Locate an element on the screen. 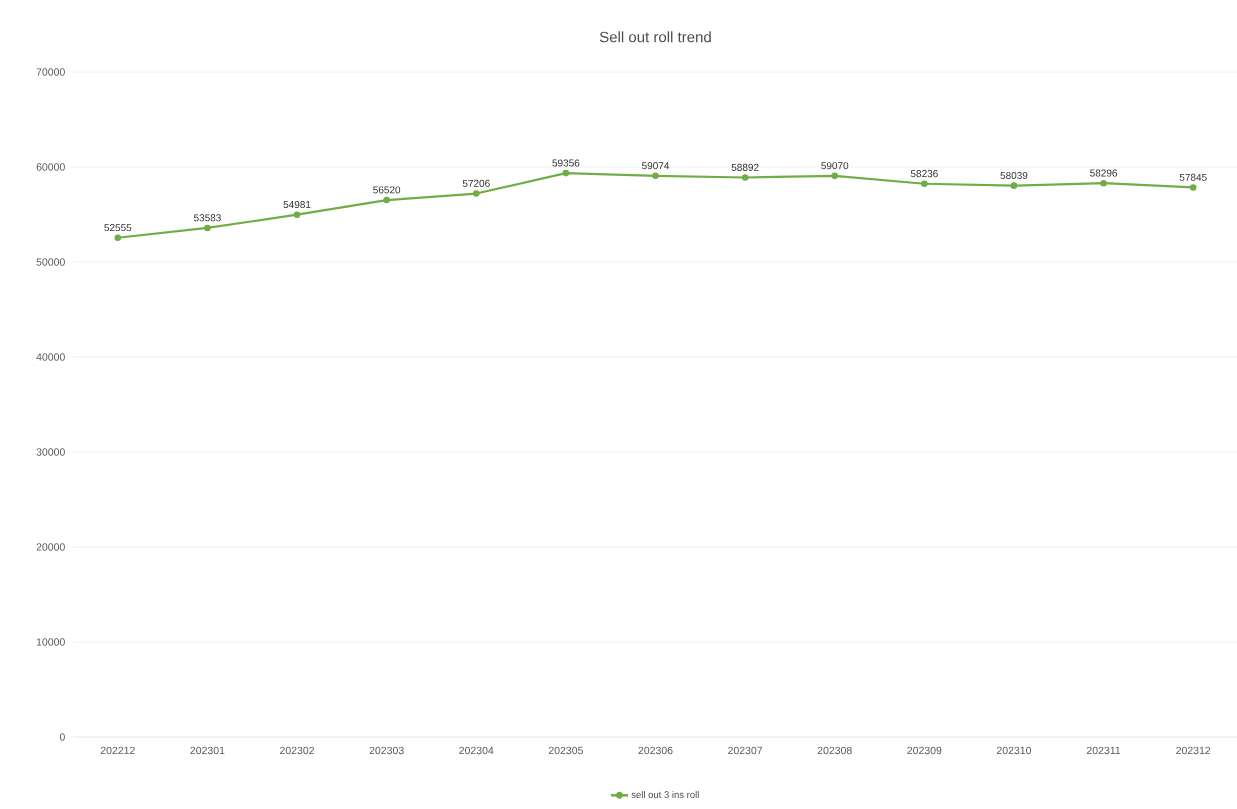 The image size is (1237, 809). x-tick-label: 202303 is located at coordinates (386, 750).